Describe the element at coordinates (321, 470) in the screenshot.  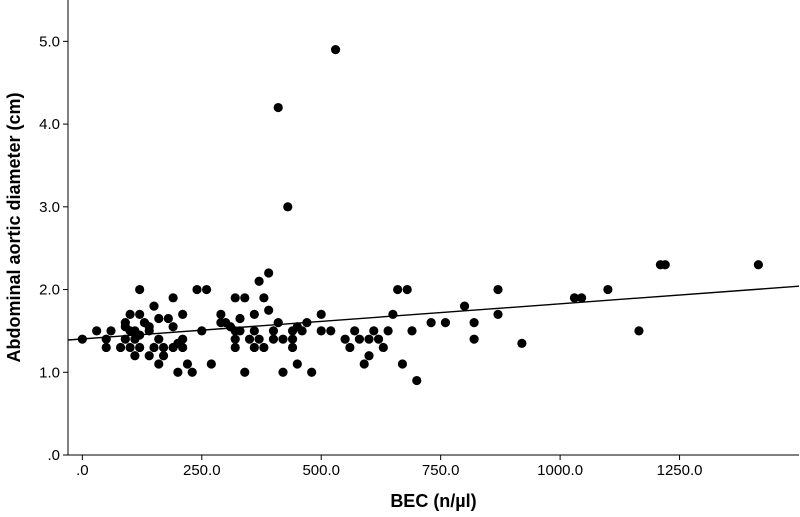
I see `x-tick-label: 500.0` at that location.